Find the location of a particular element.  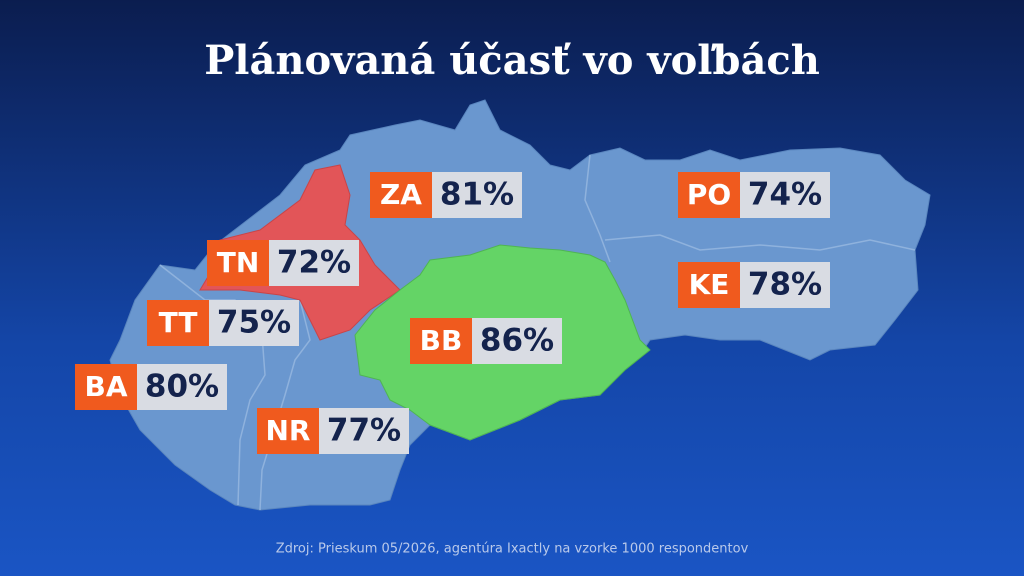

region-value: 78% is located at coordinates (785, 285).